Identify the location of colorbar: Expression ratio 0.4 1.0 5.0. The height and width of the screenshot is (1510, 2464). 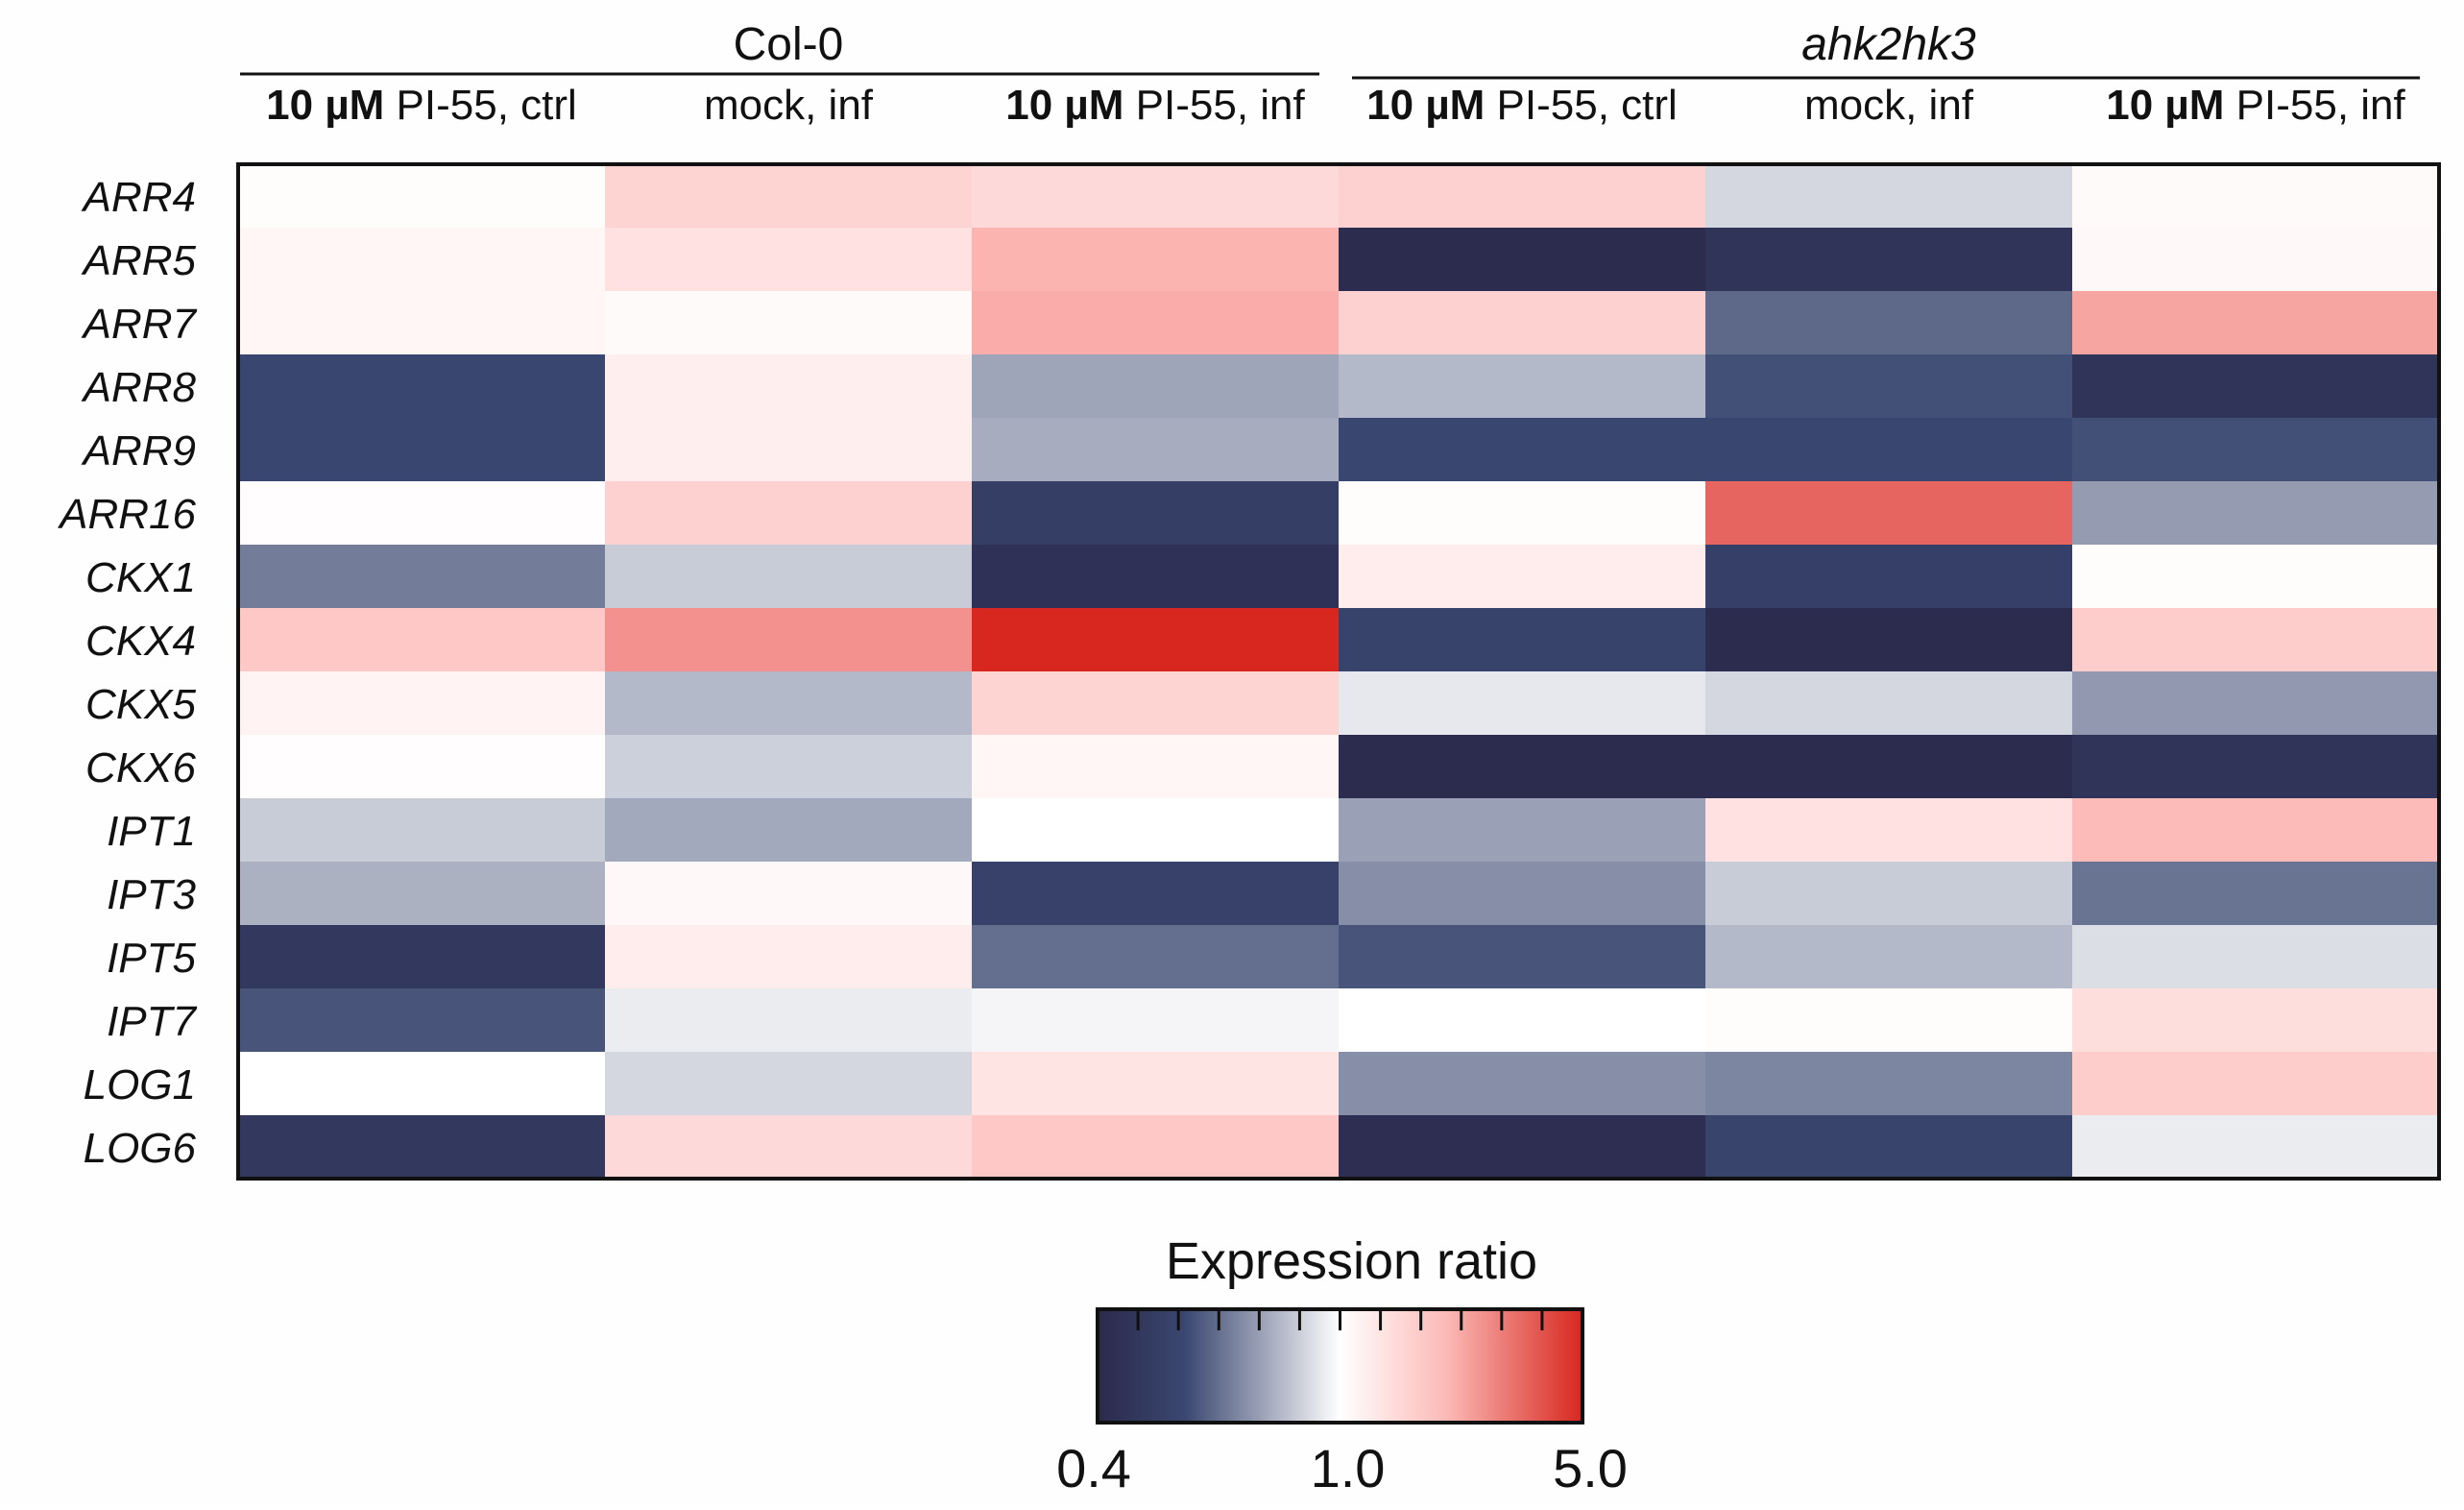
(1342, 1365).